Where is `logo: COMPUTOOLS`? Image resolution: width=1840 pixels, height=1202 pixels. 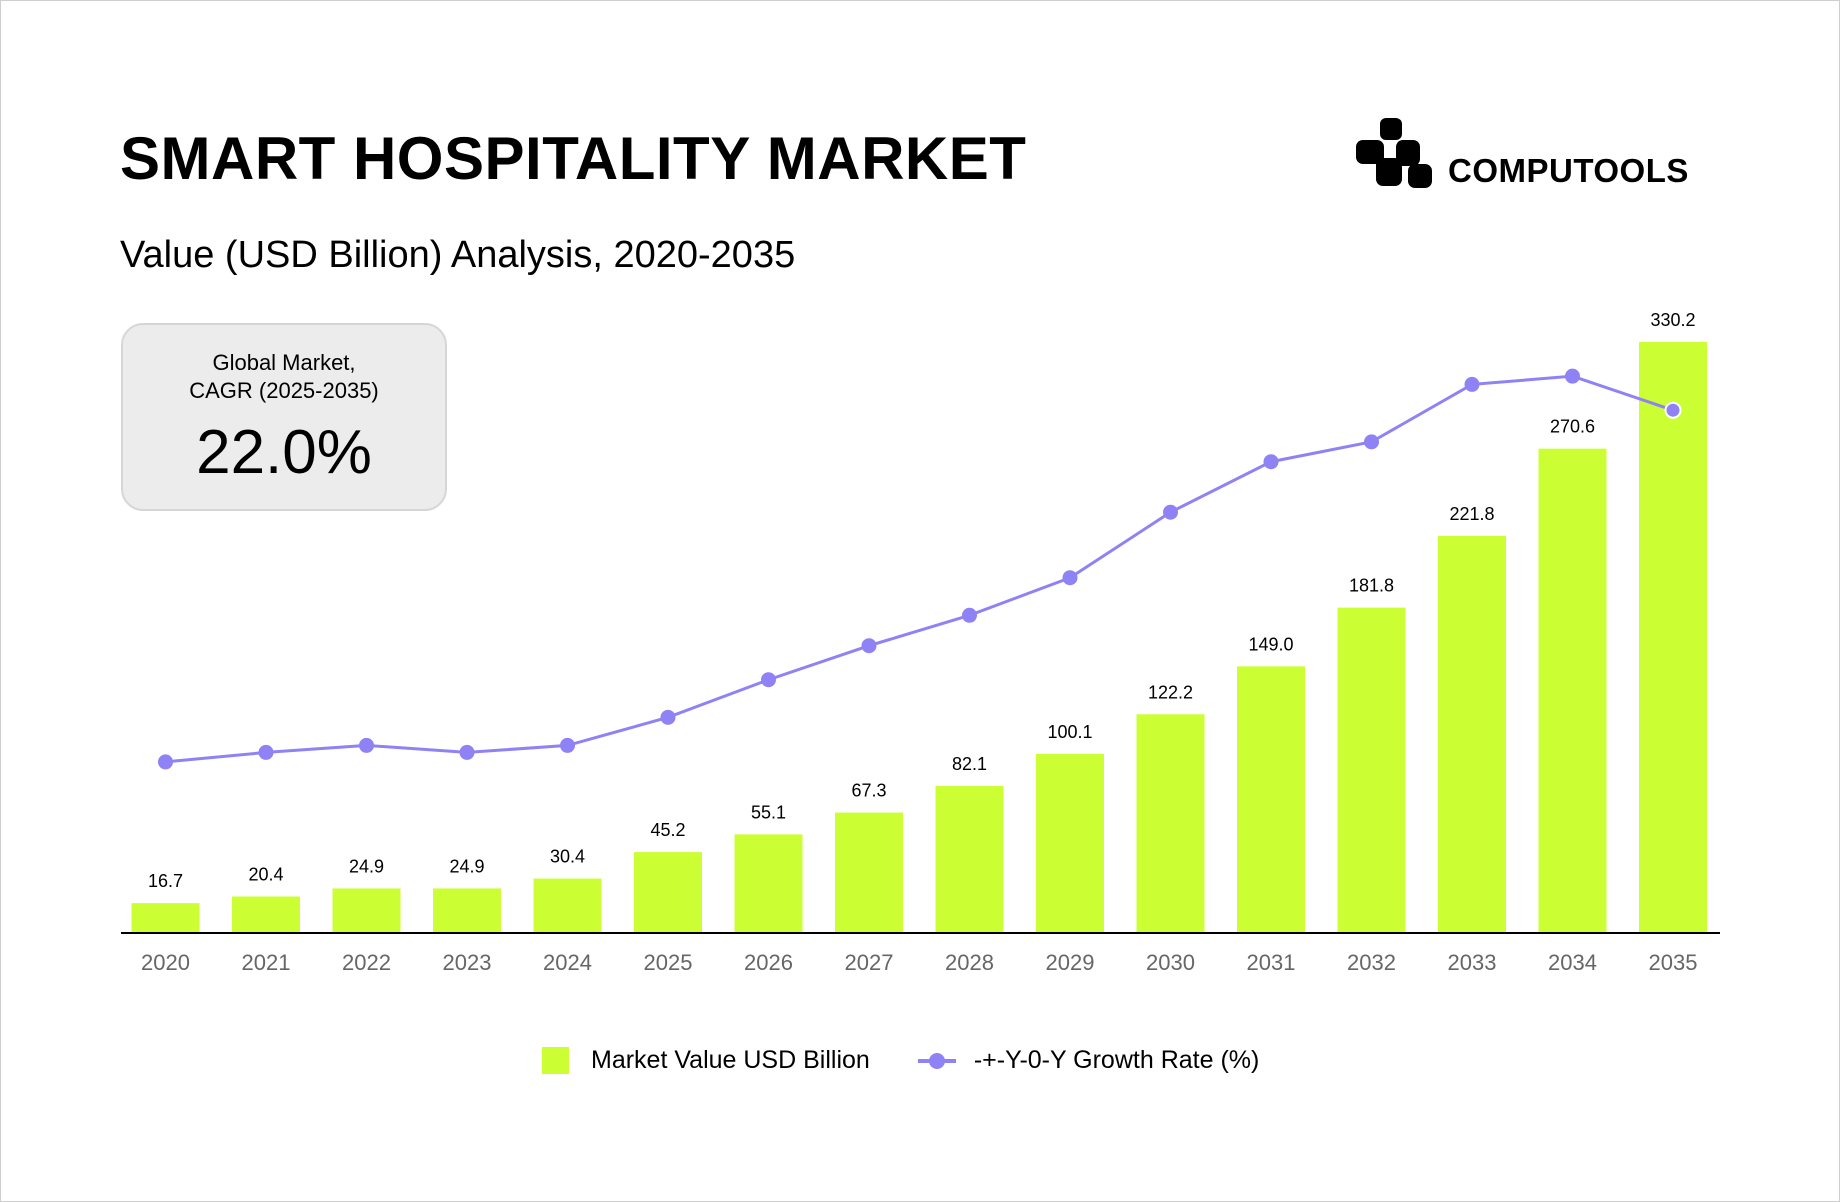 logo: COMPUTOOLS is located at coordinates (1522, 155).